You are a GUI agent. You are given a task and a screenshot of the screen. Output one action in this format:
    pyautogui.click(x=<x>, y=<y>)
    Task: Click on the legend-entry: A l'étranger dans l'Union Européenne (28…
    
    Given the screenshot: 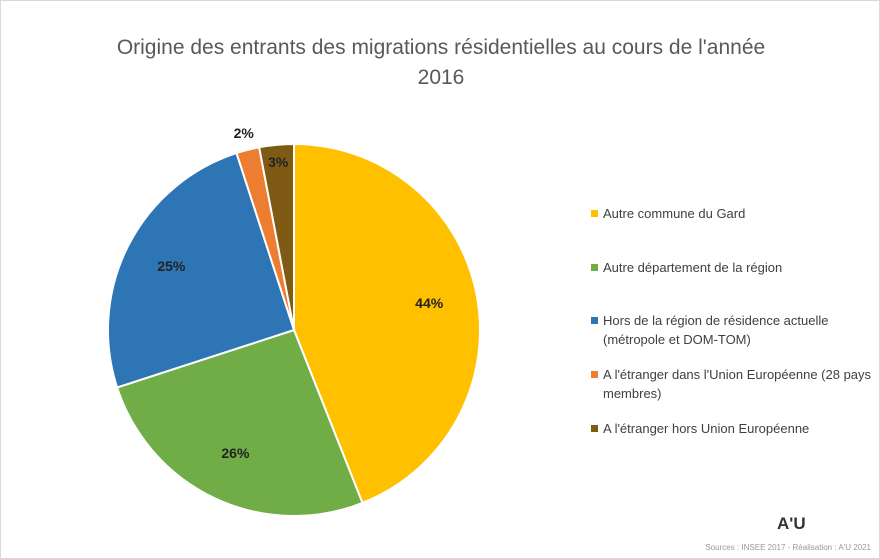 What is the action you would take?
    pyautogui.click(x=735, y=384)
    